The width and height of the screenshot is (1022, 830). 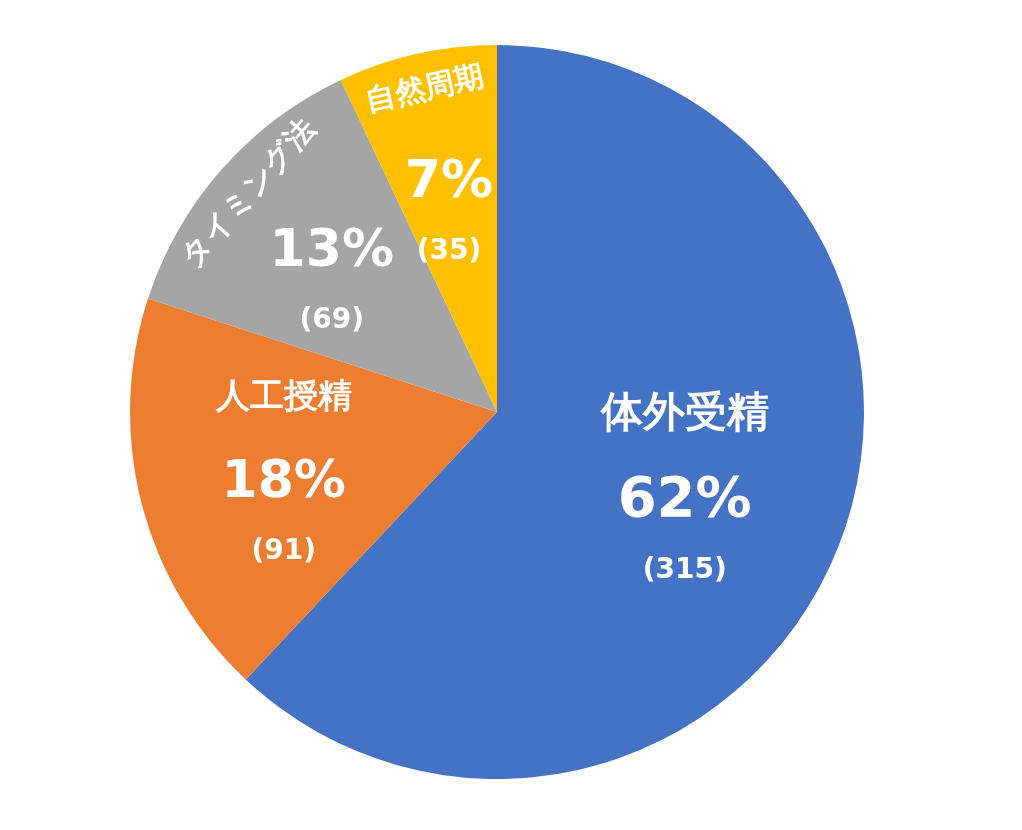 I want to click on data-label: 62% (315), so click(x=684, y=525).